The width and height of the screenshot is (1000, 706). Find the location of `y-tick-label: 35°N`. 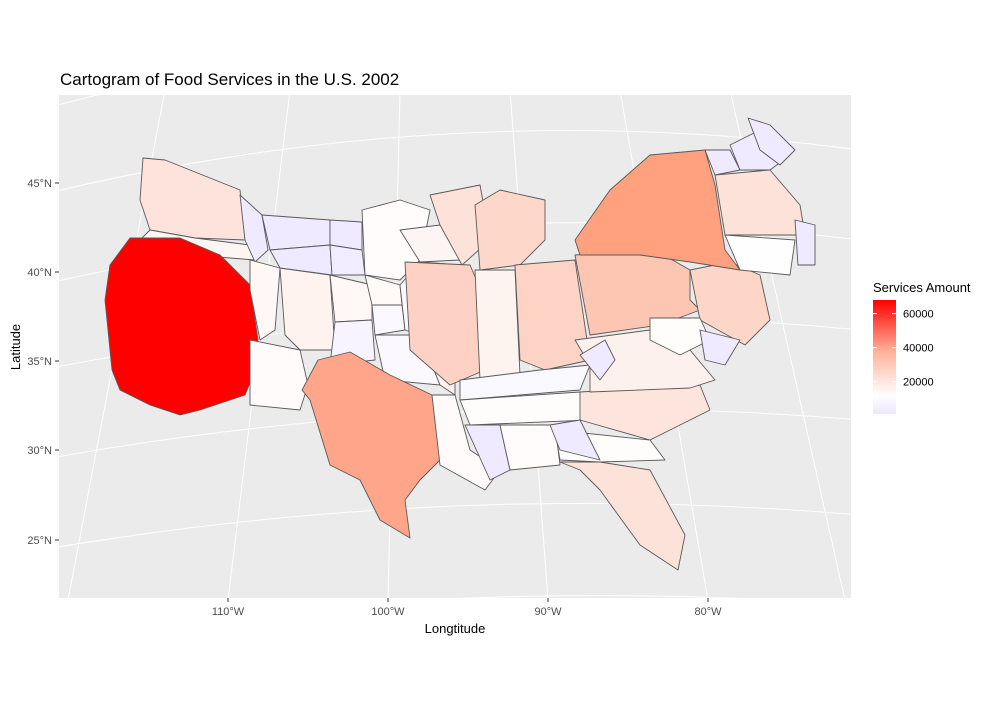

y-tick-label: 35°N is located at coordinates (39, 362).